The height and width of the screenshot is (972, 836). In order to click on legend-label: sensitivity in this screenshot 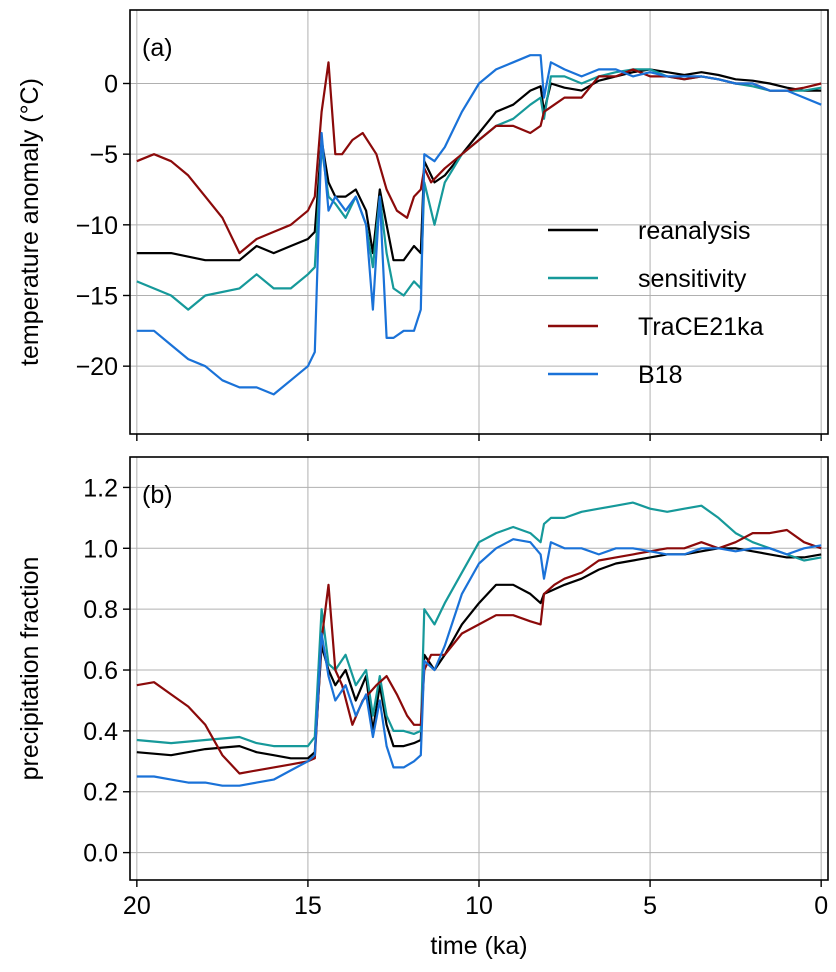, I will do `click(692, 279)`.